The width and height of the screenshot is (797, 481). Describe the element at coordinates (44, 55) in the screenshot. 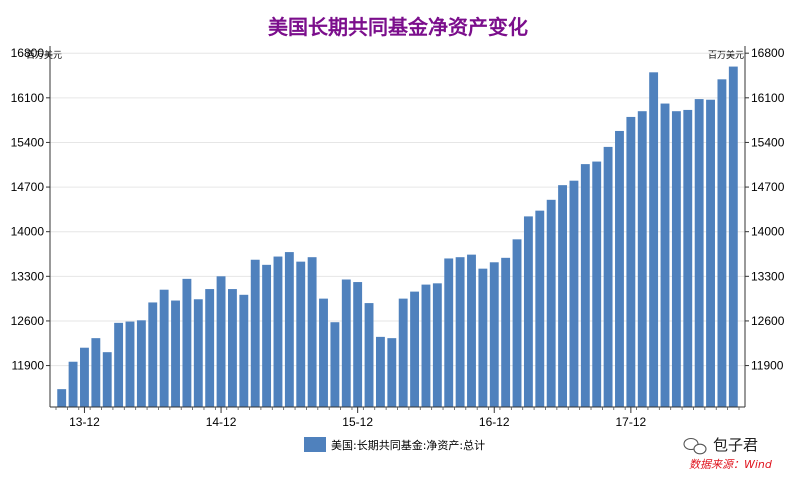

I see `left-axis-unit: 百万美元` at that location.